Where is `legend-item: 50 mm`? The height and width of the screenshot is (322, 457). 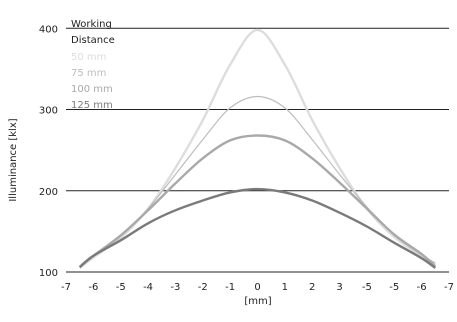 legend-item: 50 mm is located at coordinates (88, 57).